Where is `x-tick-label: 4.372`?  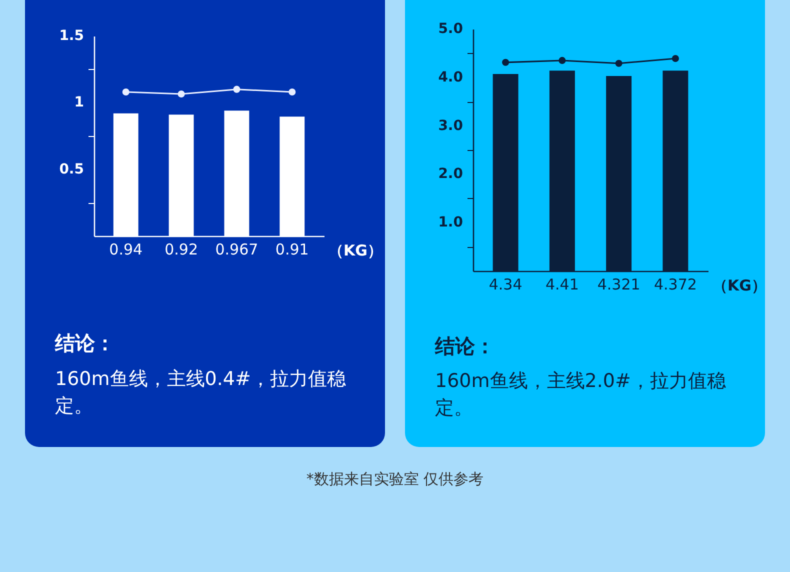
x-tick-label: 4.372 is located at coordinates (675, 285).